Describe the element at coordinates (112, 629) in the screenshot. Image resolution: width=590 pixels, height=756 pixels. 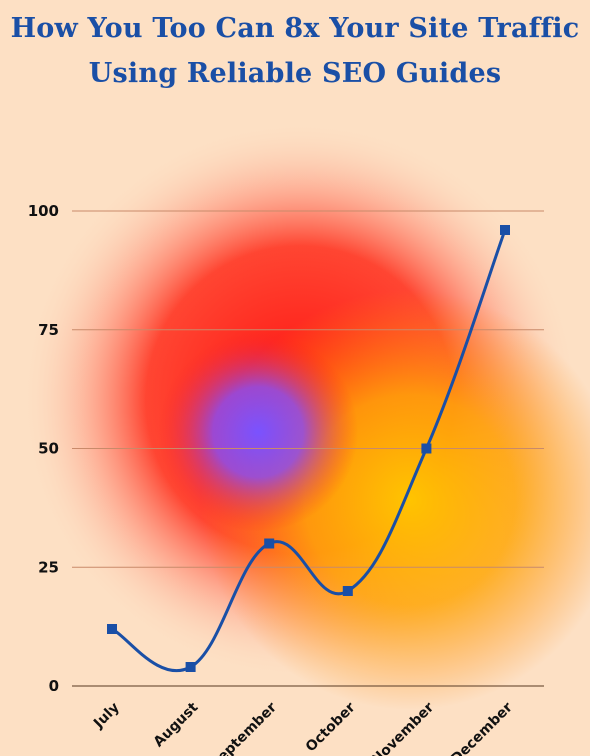
I see `data-point-july` at that location.